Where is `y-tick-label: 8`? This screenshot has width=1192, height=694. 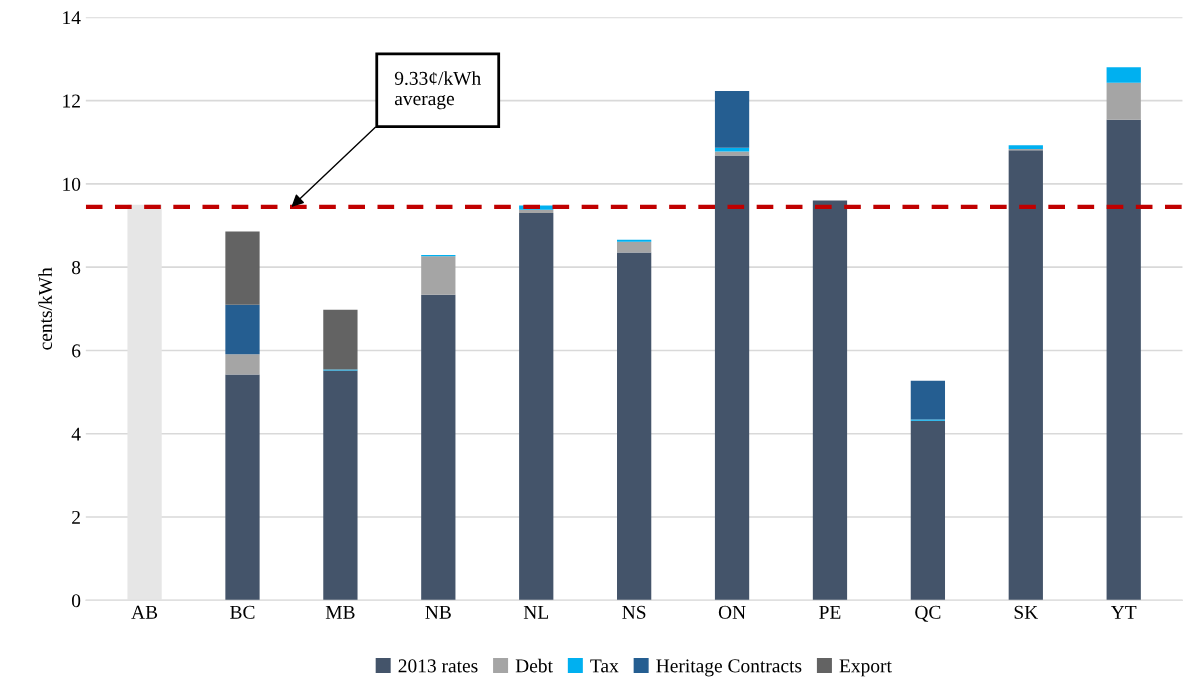 y-tick-label: 8 is located at coordinates (76, 268).